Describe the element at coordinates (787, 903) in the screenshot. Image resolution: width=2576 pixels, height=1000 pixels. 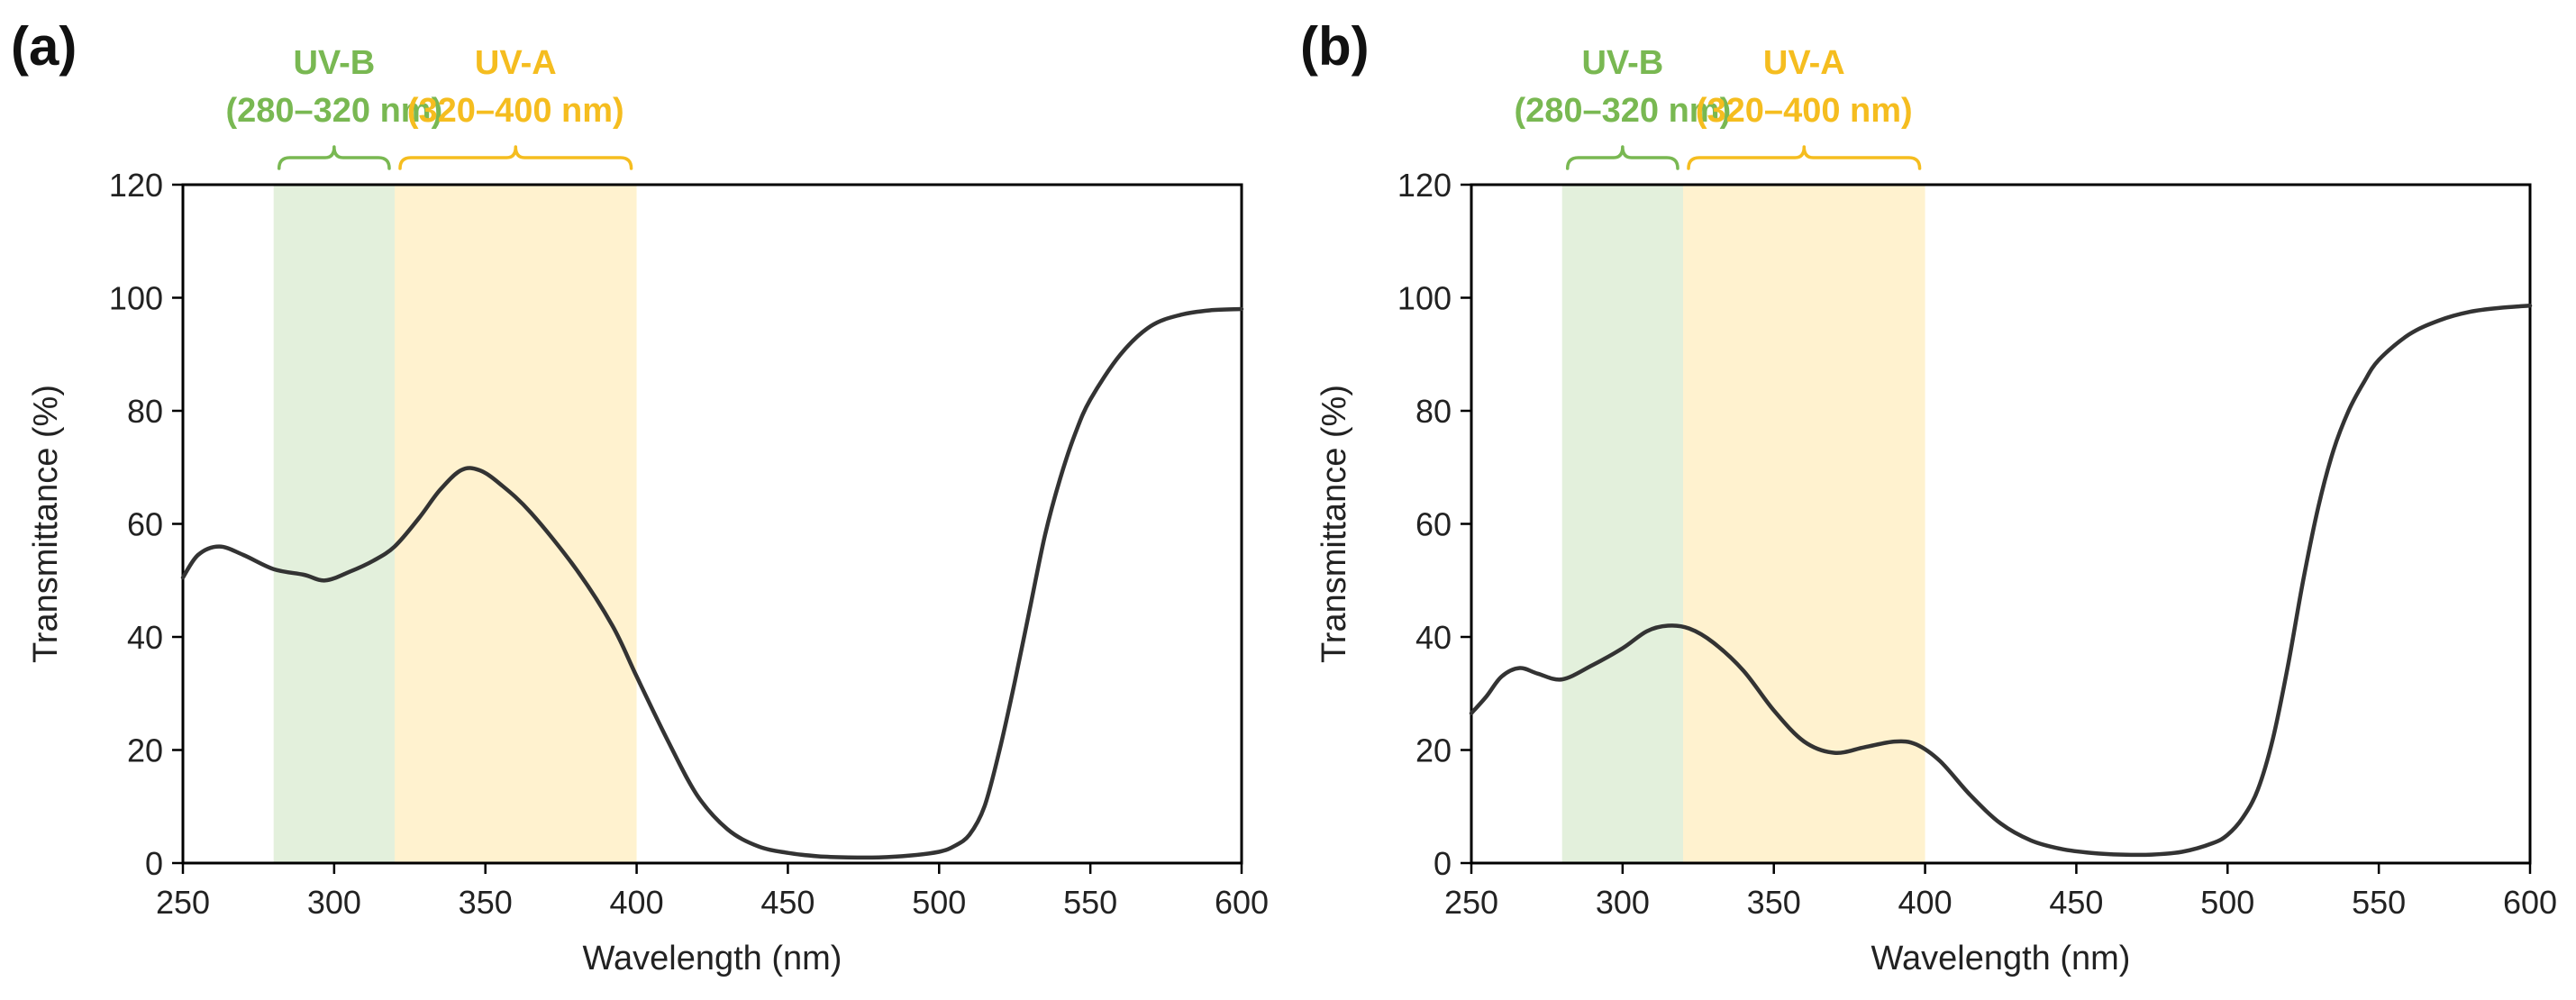
I see `panel-a-x-tick-label-450: 450` at that location.